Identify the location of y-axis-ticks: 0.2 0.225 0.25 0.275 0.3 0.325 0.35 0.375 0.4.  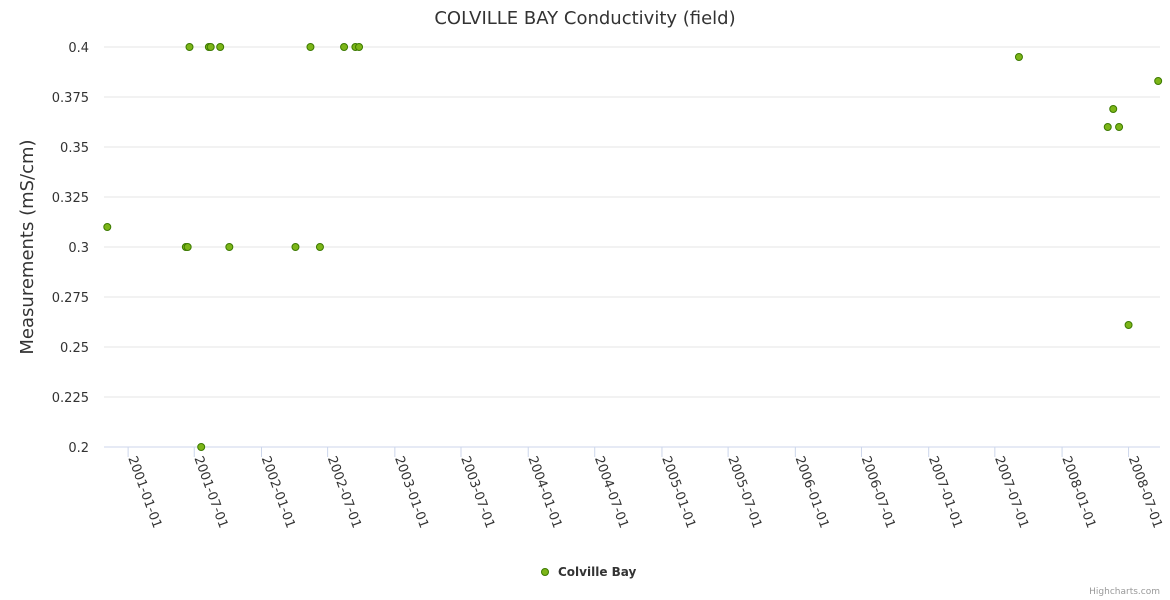
(70, 248).